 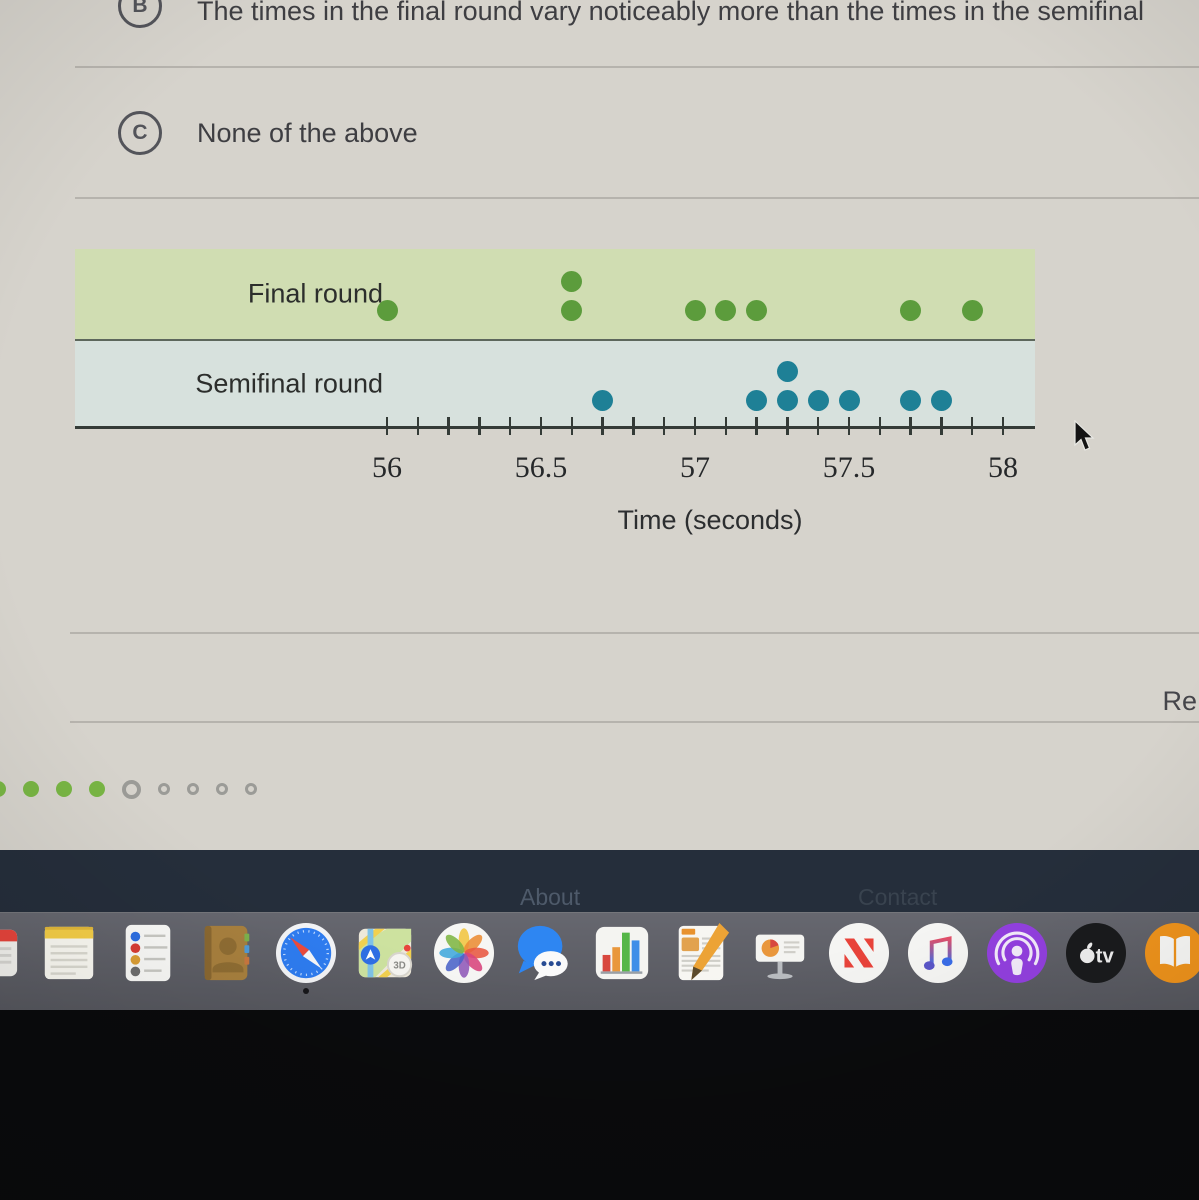 What do you see at coordinates (227, 958) in the screenshot?
I see `dock-icon-contacts` at bounding box center [227, 958].